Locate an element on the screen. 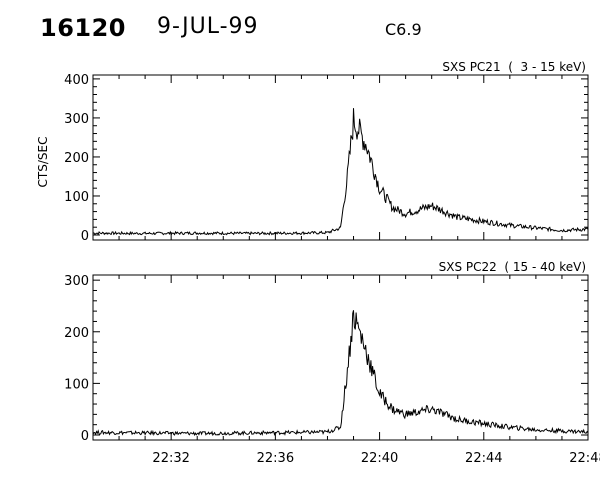 Image resolution: width=600 pixels, height=480 pixels. panel-pc21-title: SXS PC21 ( 3 - 15 keV) is located at coordinates (514, 67).